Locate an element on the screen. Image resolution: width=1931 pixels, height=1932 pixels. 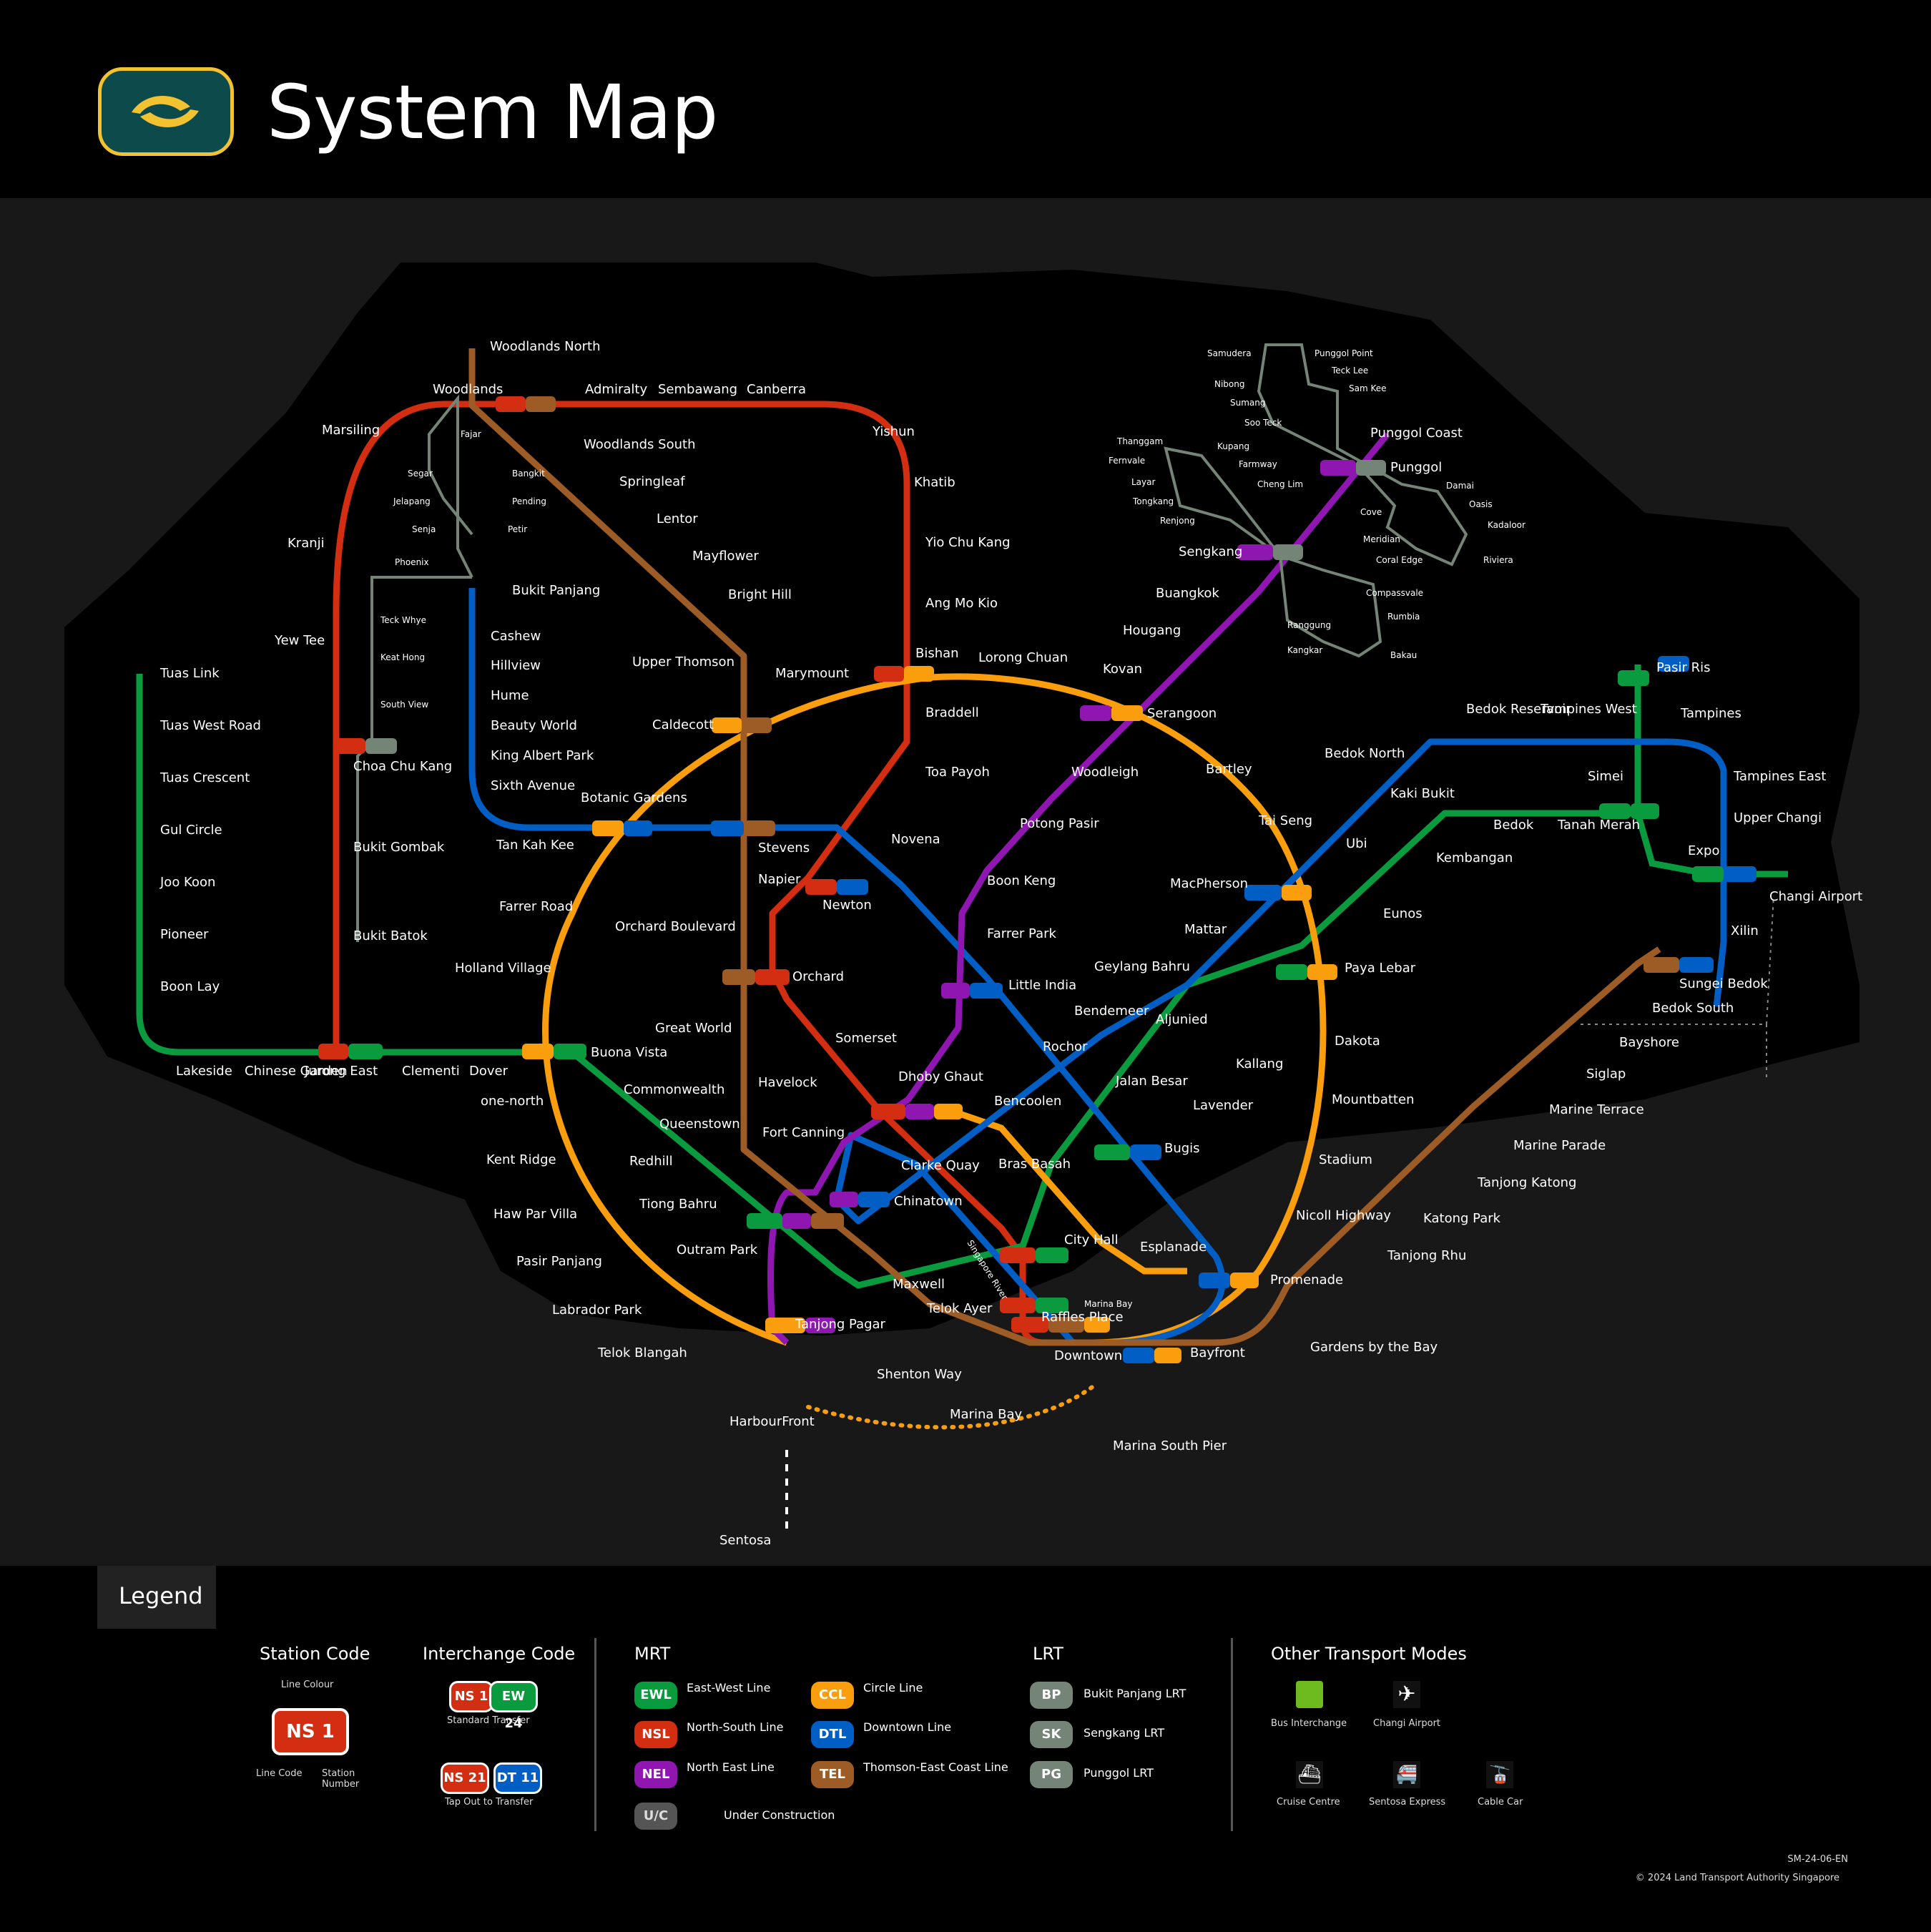
dt16-code is located at coordinates (1138, 1355).